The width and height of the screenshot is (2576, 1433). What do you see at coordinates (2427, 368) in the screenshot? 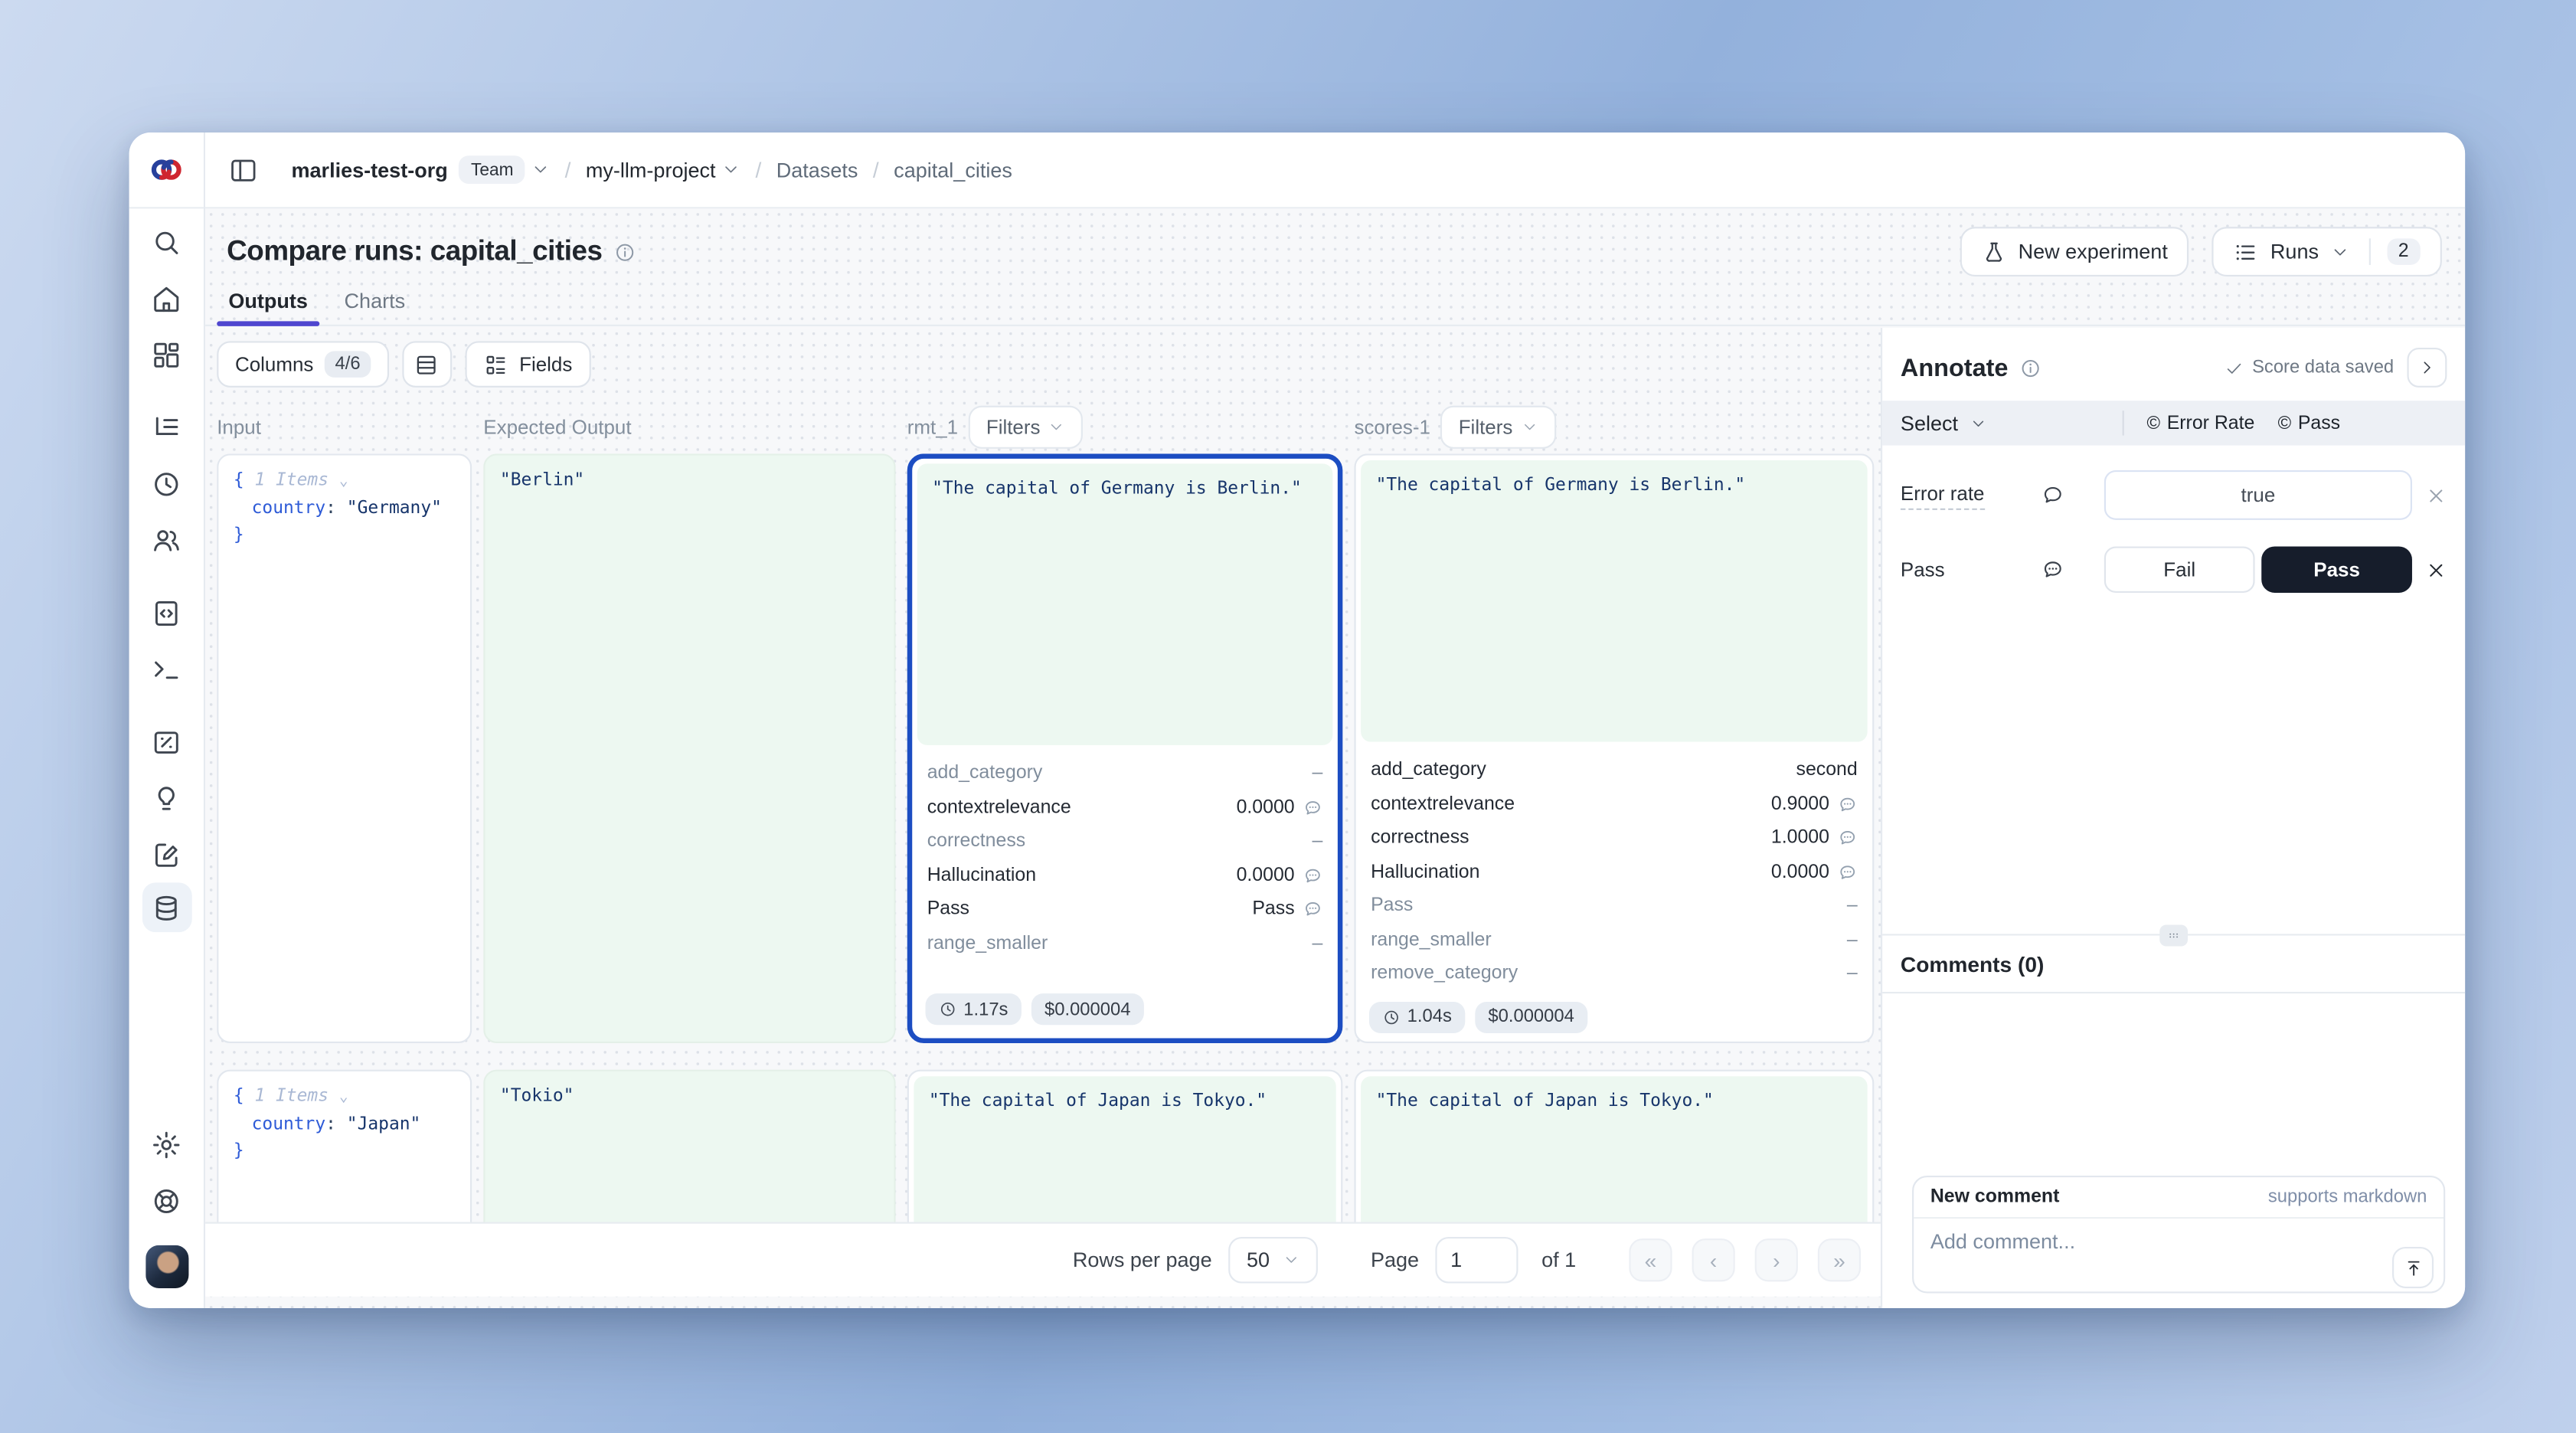
I see `collapse-panel-button` at bounding box center [2427, 368].